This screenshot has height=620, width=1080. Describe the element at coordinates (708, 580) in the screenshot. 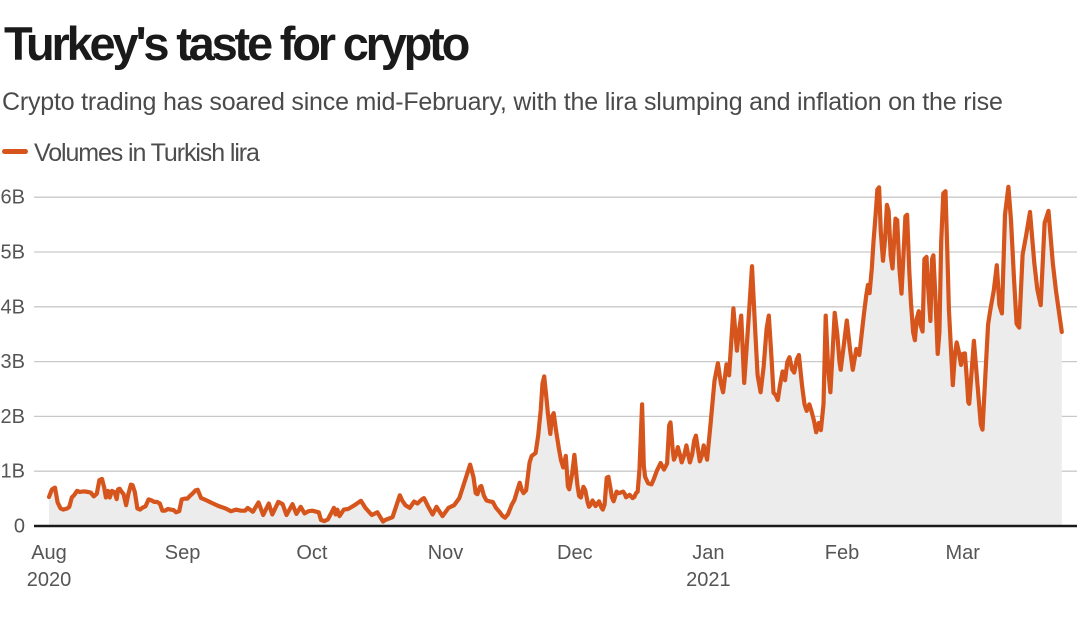

I see `svg-text: 2021` at that location.